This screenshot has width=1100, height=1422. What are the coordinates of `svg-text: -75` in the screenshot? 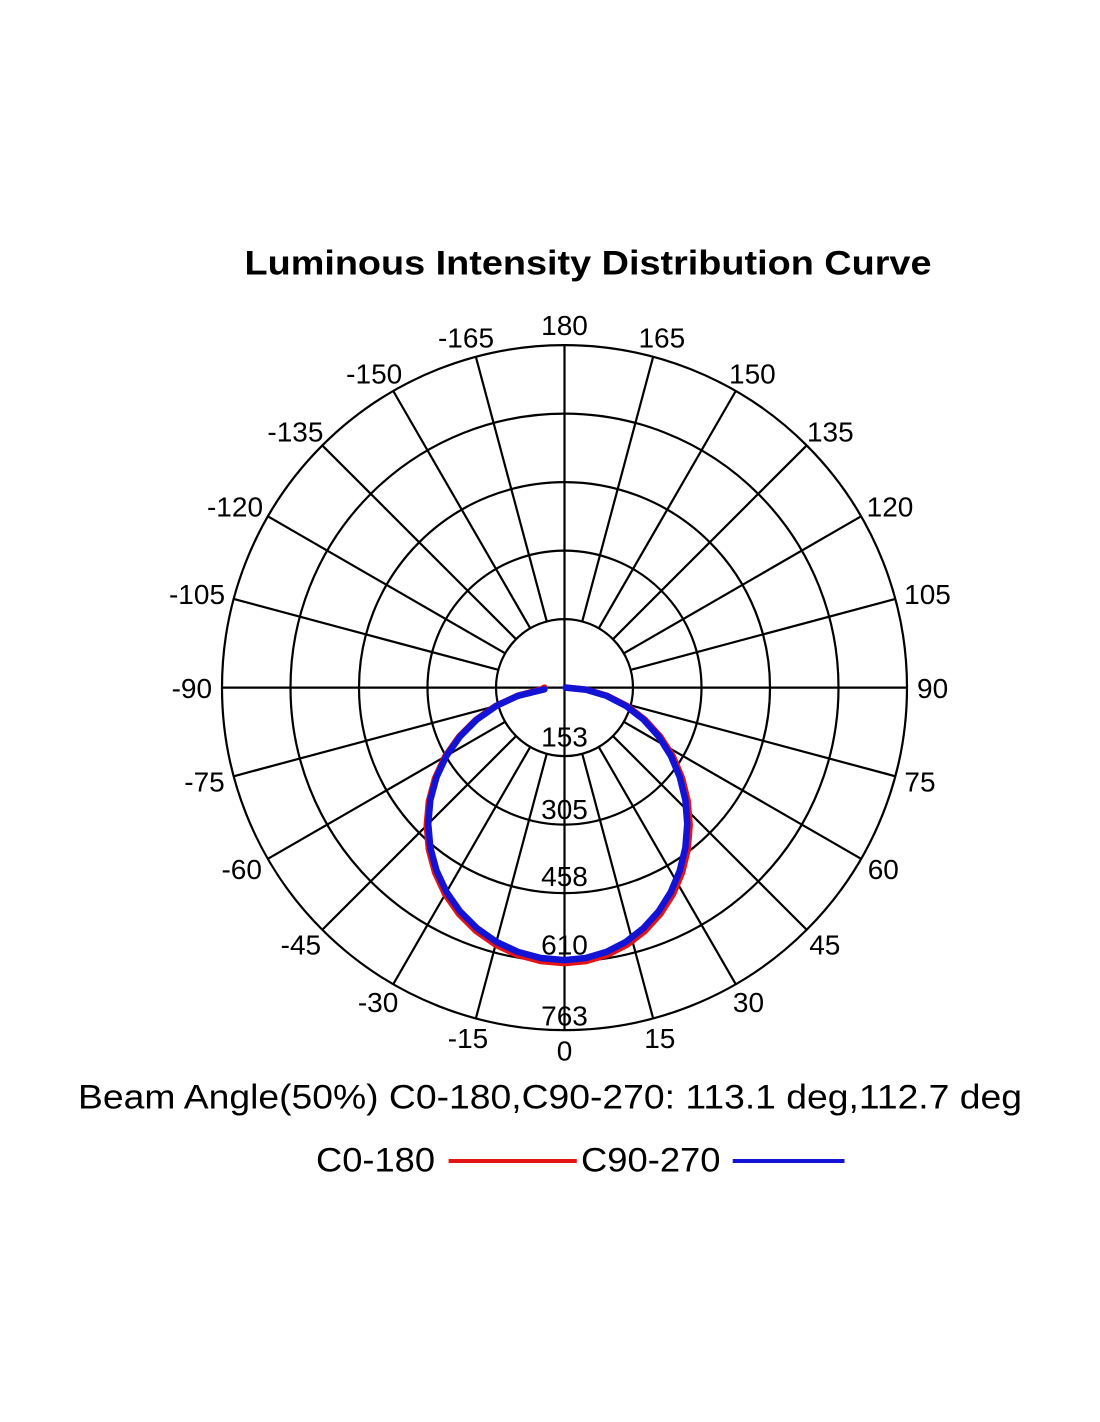 It's located at (204, 782).